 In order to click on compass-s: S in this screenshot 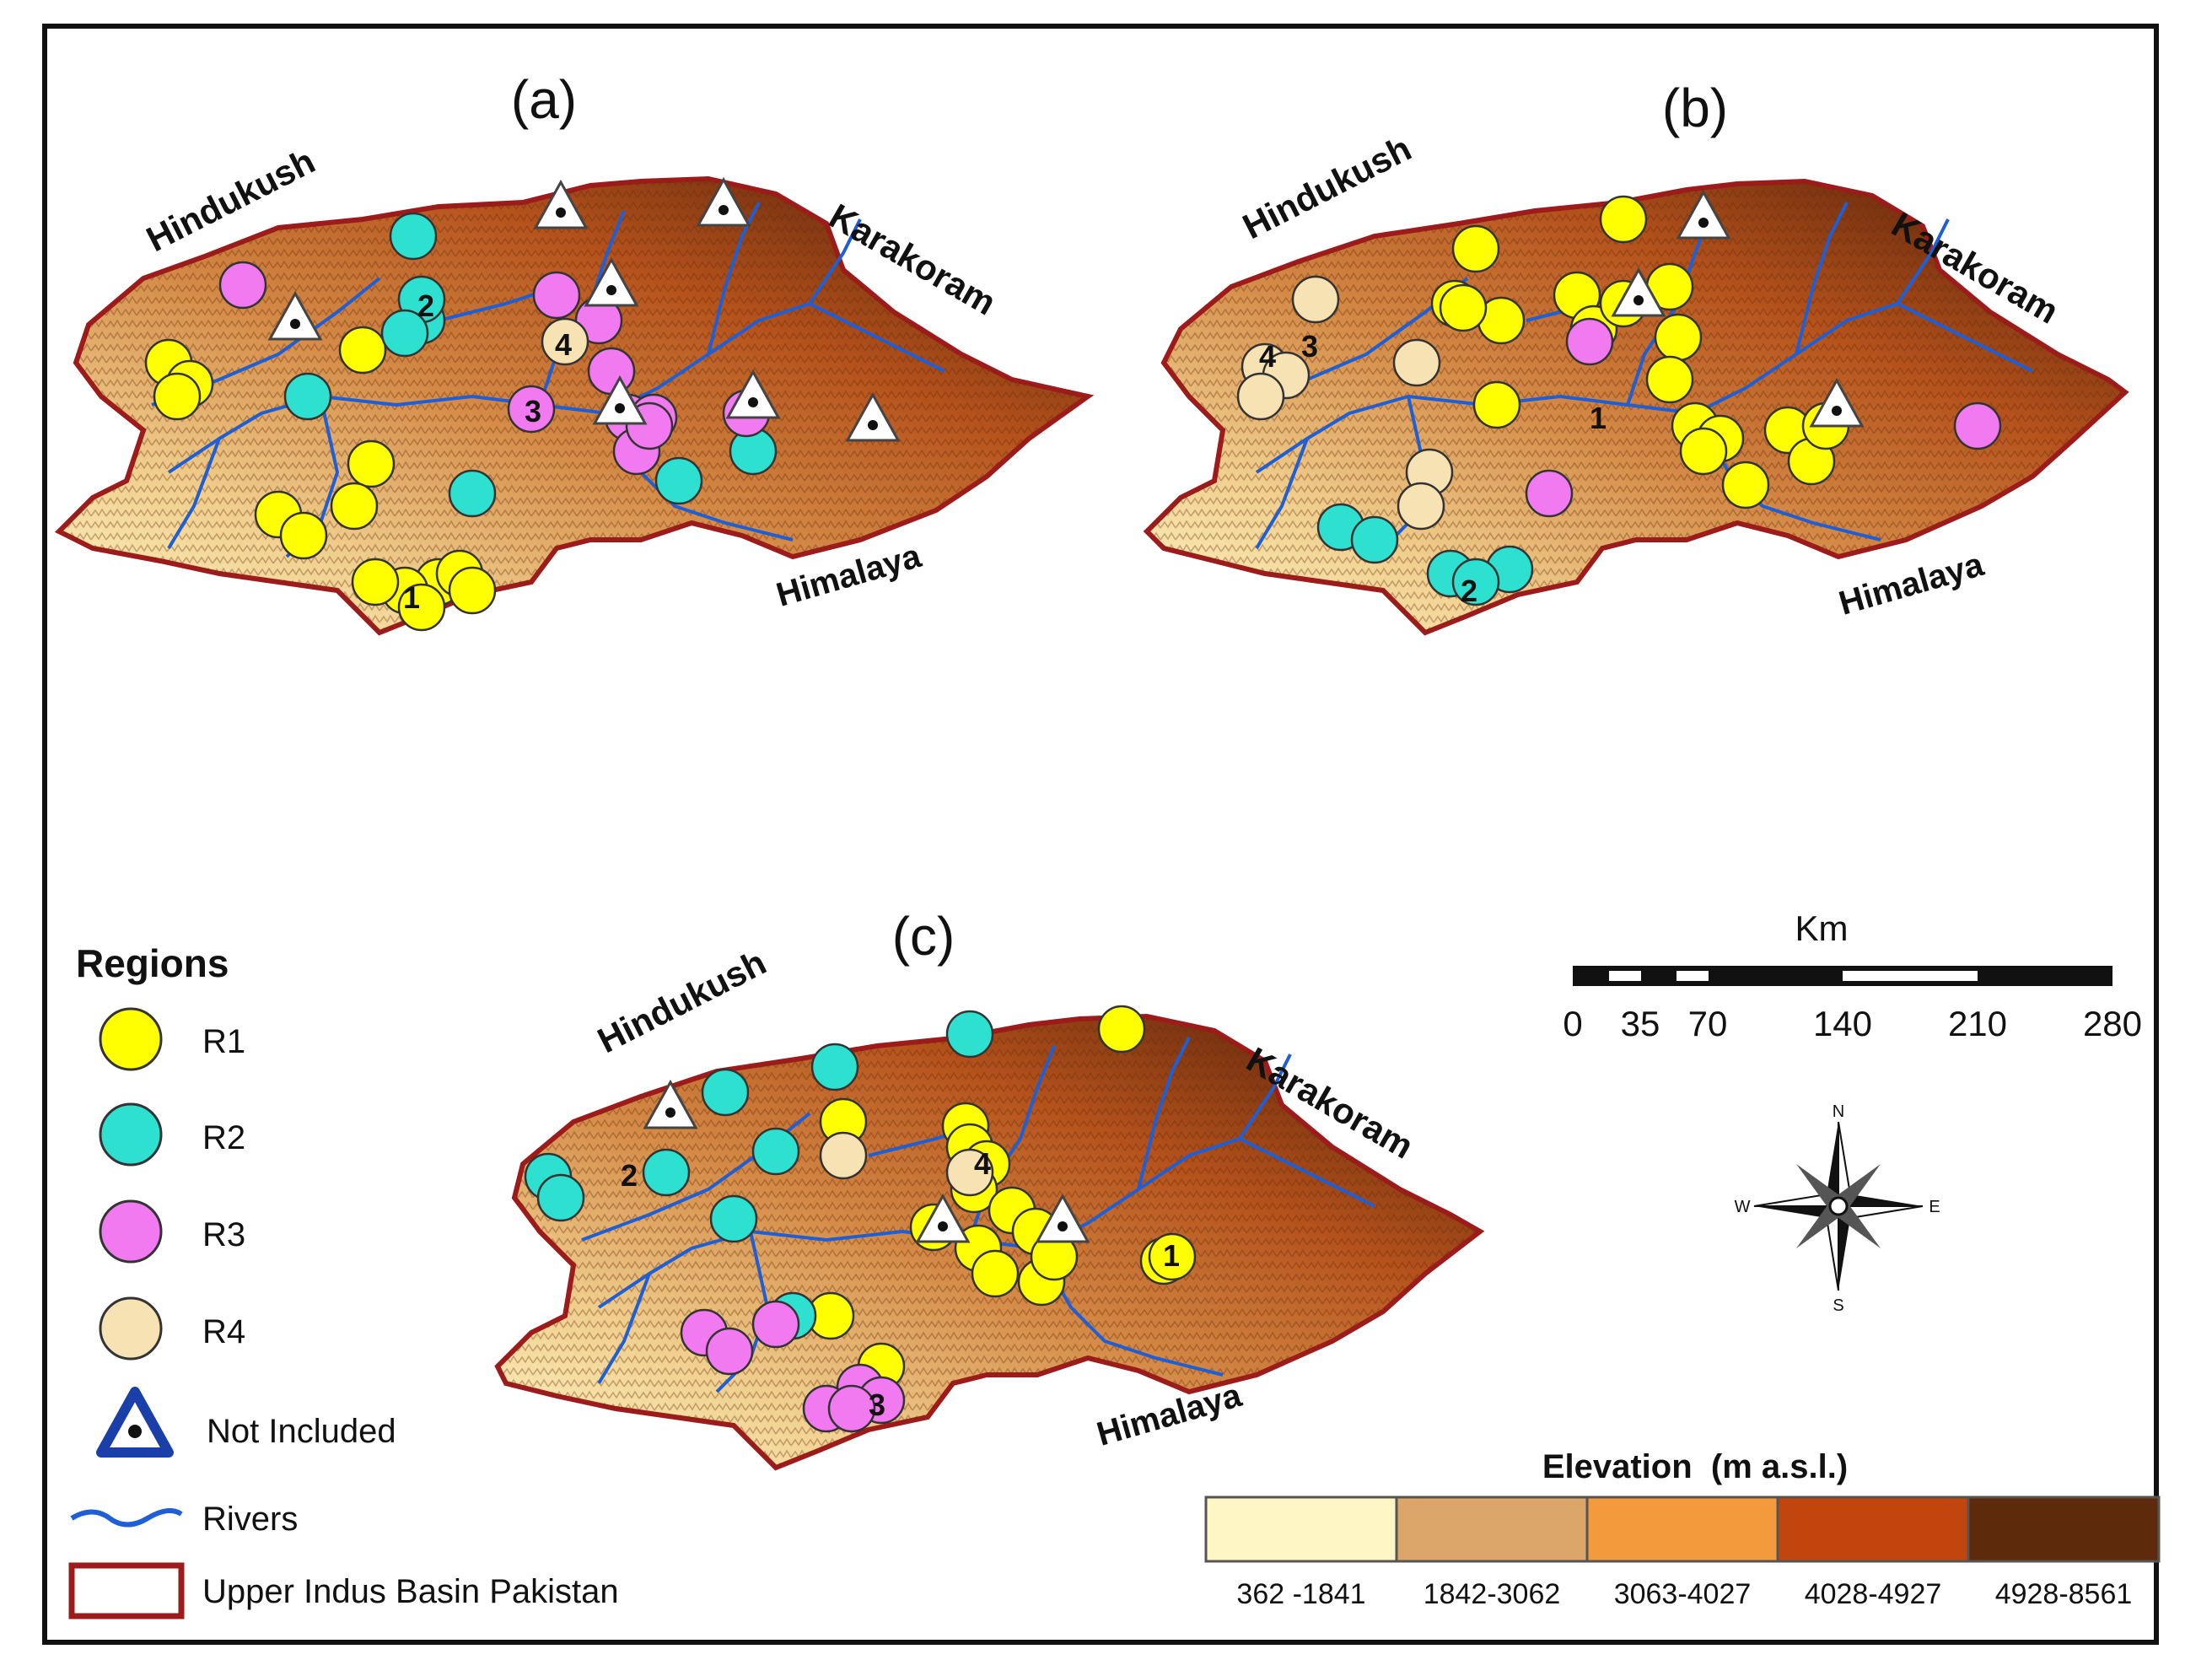, I will do `click(1838, 1306)`.